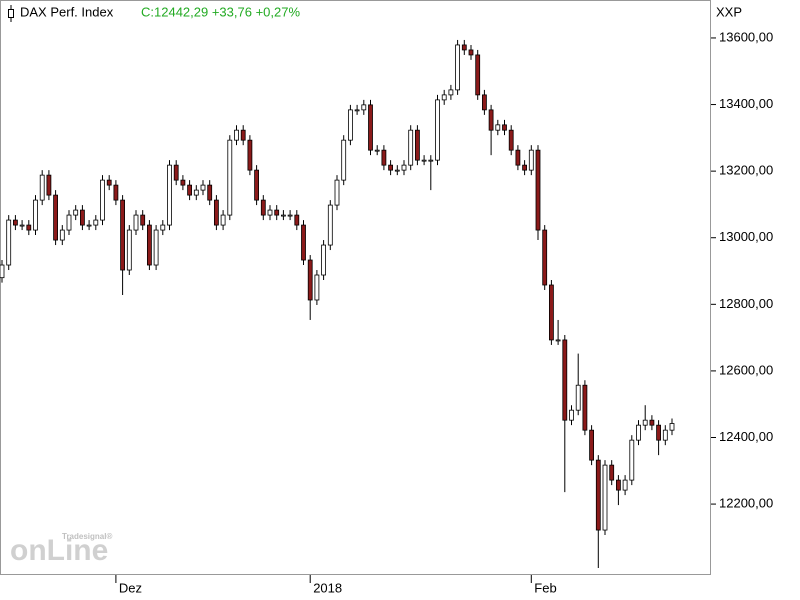  Describe the element at coordinates (746, 369) in the screenshot. I see `y-tick-label: 12600,00` at that location.